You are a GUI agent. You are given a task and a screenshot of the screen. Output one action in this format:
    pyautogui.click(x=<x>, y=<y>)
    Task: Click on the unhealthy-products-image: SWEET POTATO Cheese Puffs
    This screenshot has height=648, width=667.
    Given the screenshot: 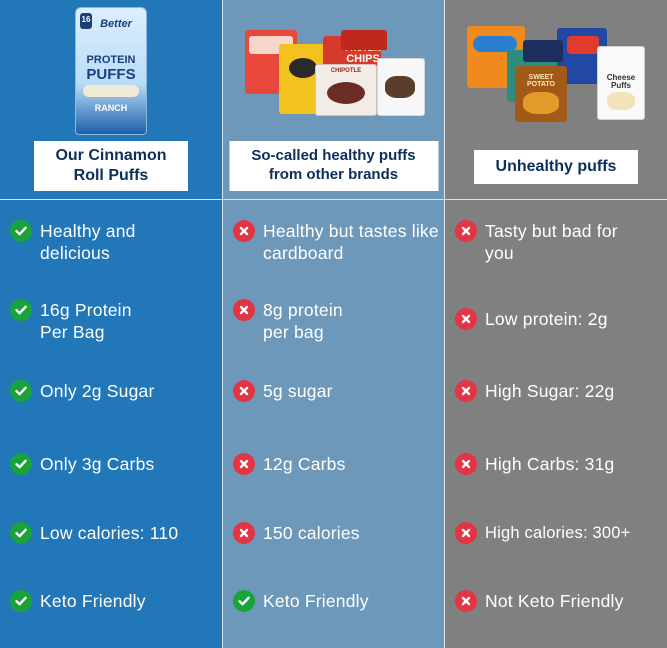 What is the action you would take?
    pyautogui.click(x=557, y=74)
    